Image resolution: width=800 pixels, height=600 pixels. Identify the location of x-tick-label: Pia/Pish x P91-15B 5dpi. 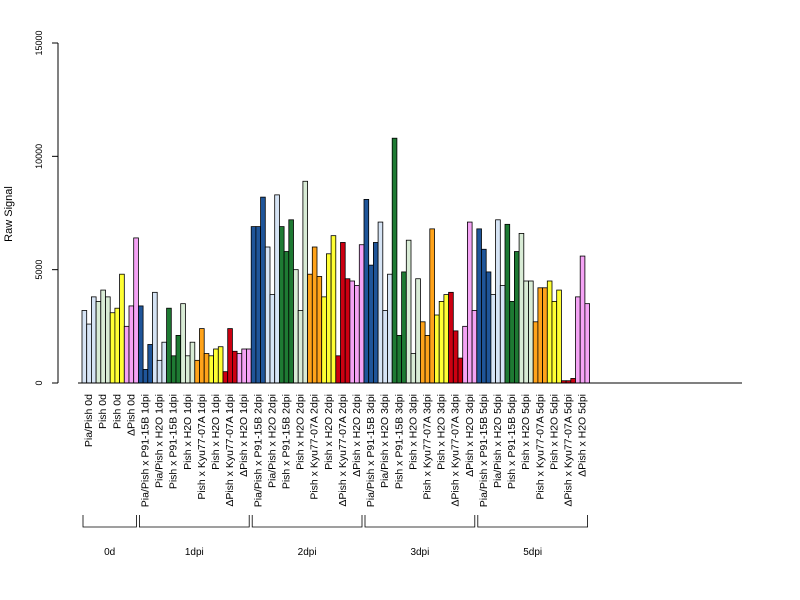
(484, 450).